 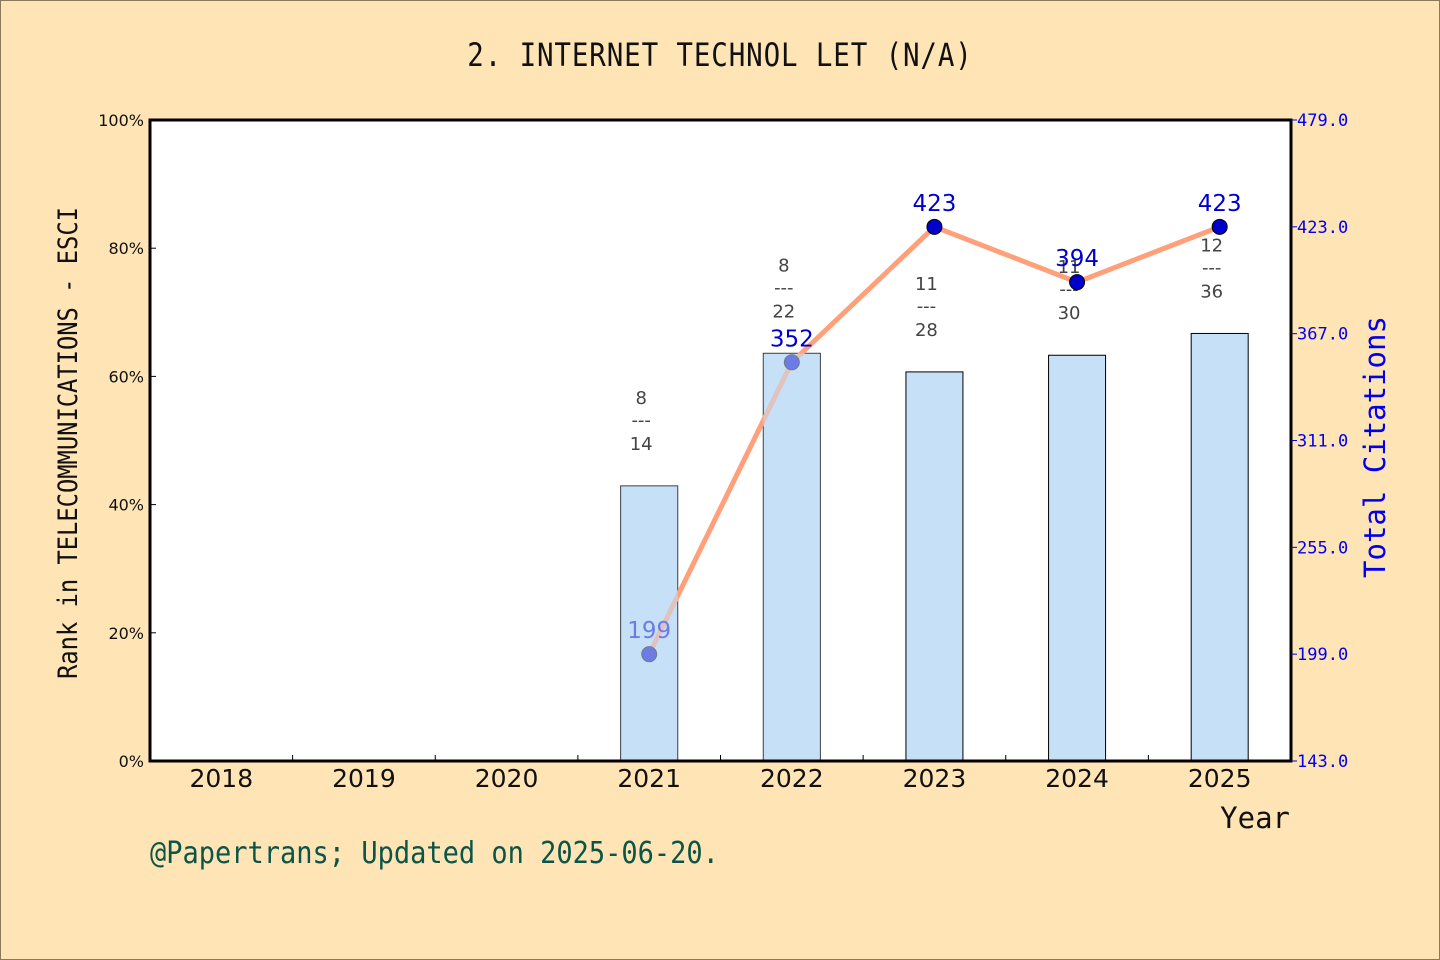 What do you see at coordinates (364, 778) in the screenshot?
I see `x-tick-label: 2019` at bounding box center [364, 778].